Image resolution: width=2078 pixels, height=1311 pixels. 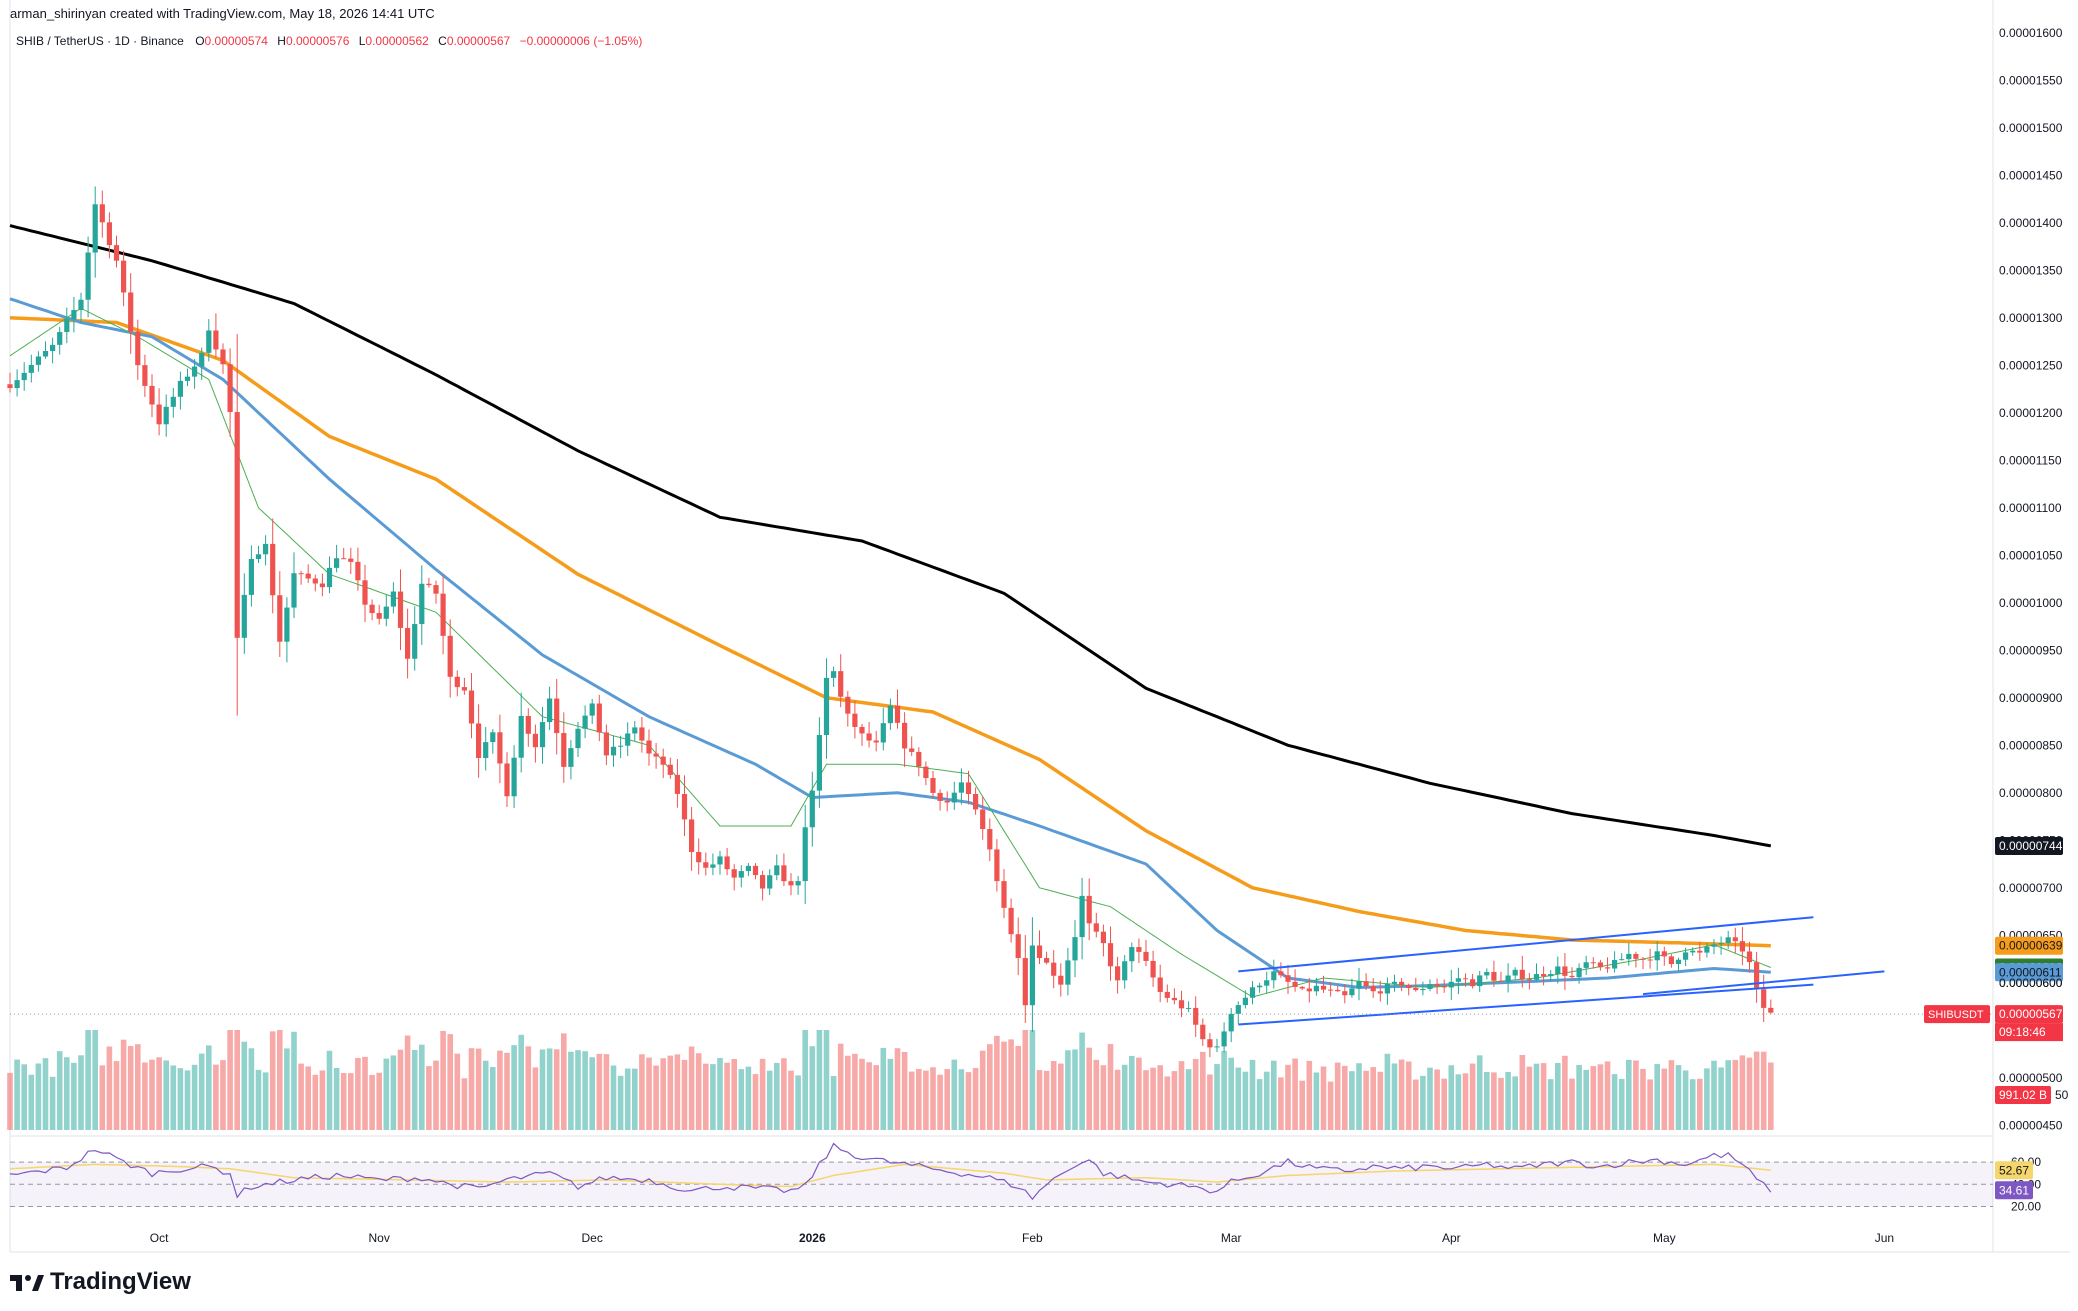 What do you see at coordinates (2031, 33) in the screenshot?
I see `y-tick-label: 0.00001600` at bounding box center [2031, 33].